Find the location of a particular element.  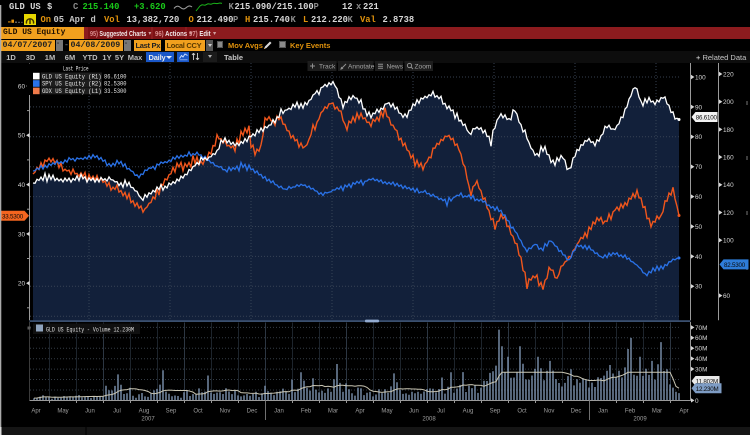

svg-text: Annotate is located at coordinates (361, 67).